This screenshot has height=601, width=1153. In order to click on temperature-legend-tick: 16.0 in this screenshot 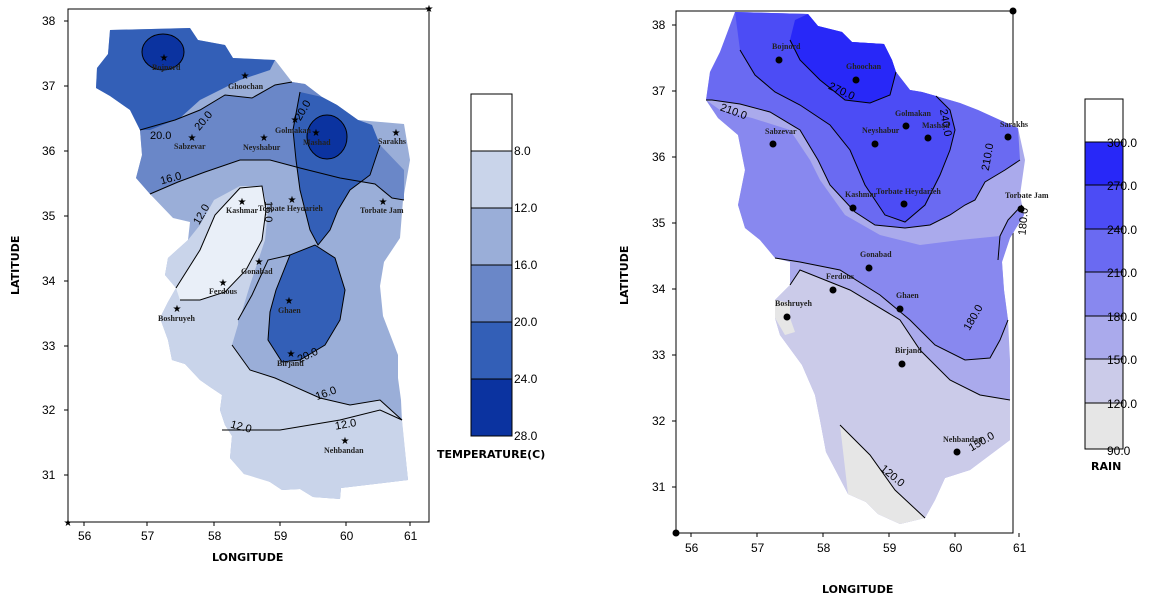, I will do `click(526, 265)`.